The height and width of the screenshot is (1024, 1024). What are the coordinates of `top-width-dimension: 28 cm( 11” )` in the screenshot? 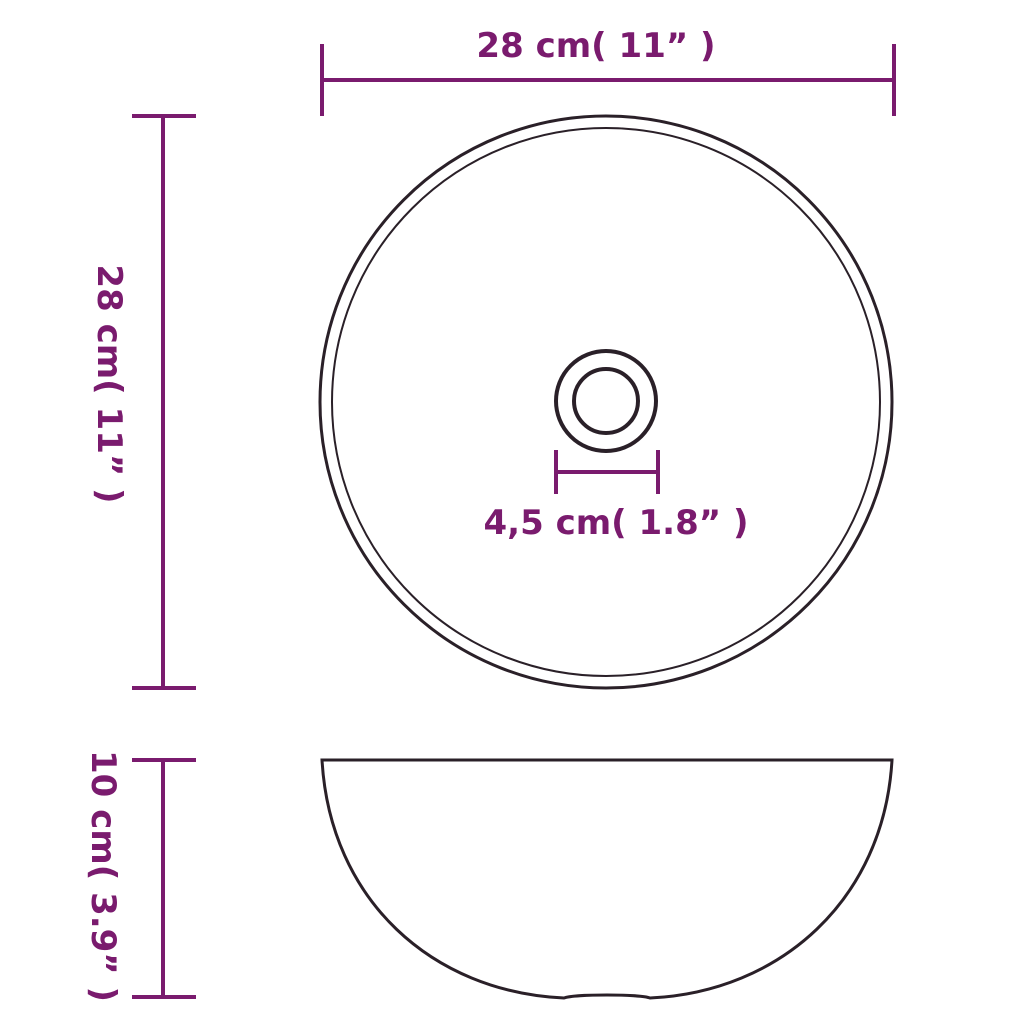 It's located at (608, 71).